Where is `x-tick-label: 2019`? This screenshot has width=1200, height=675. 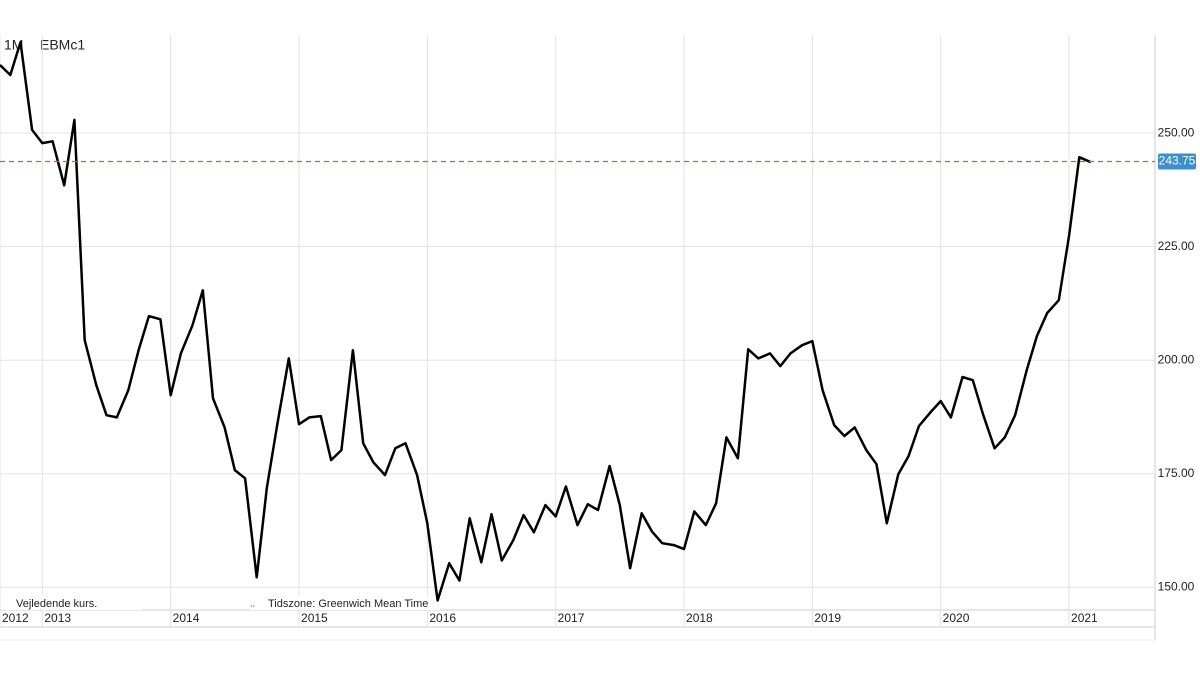 x-tick-label: 2019 is located at coordinates (827, 618).